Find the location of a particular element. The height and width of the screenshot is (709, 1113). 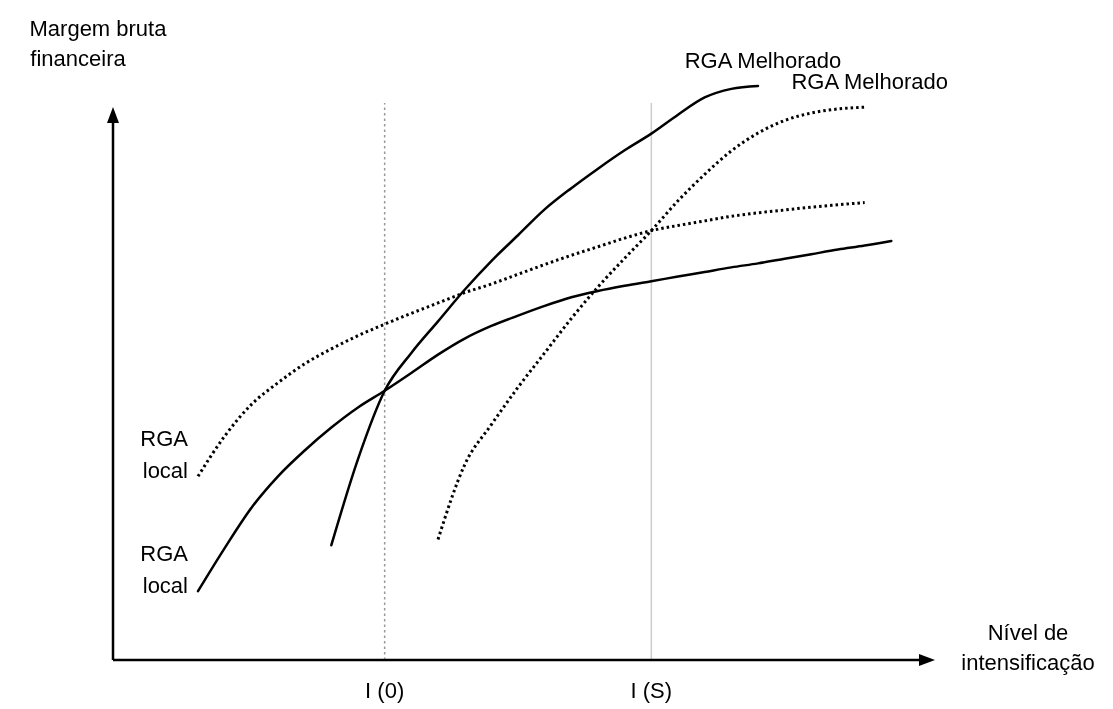

x-tick-label: I (0) is located at coordinates (385, 690).